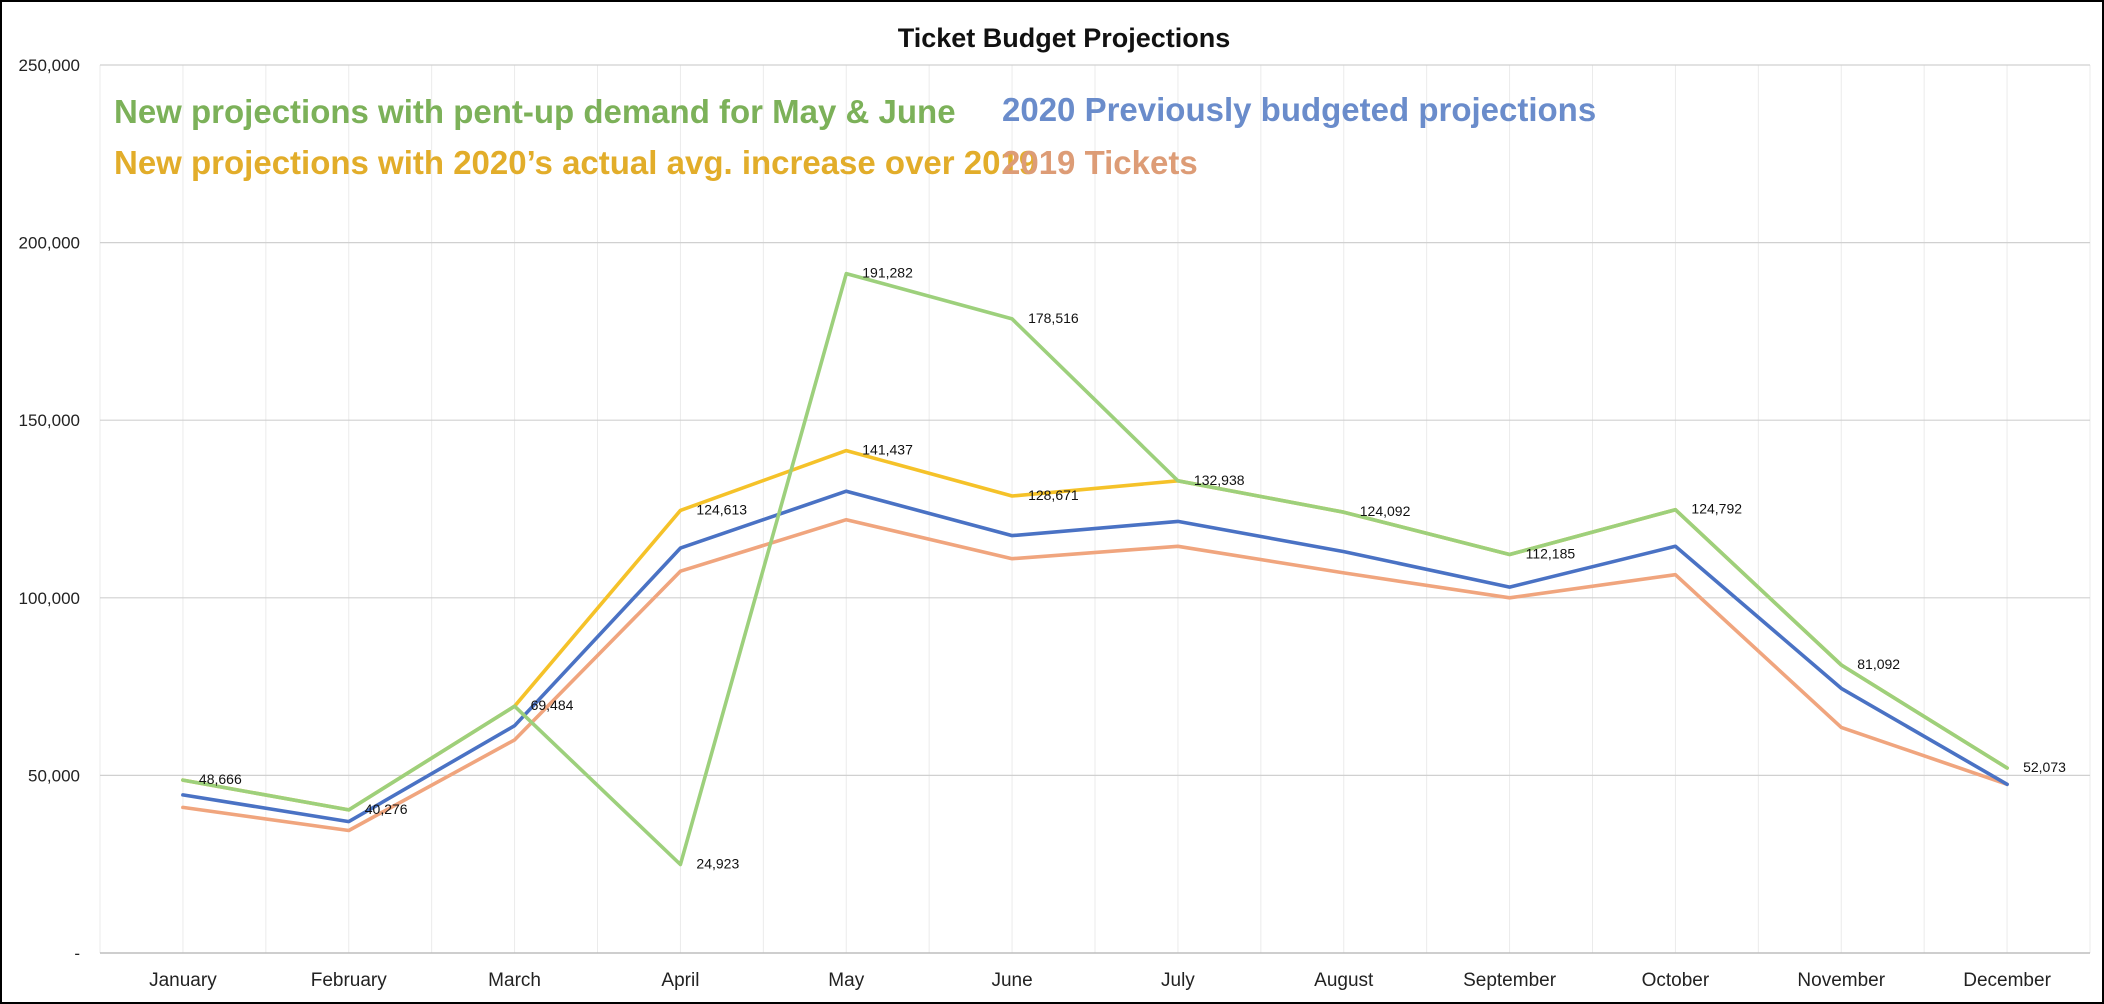  I want to click on data-label: 124,613, so click(721, 509).